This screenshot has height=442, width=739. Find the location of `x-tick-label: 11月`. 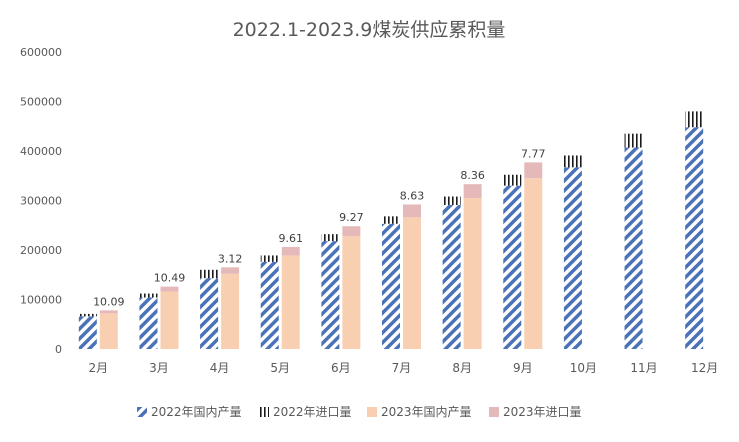

x-tick-label: 11月 is located at coordinates (643, 368).